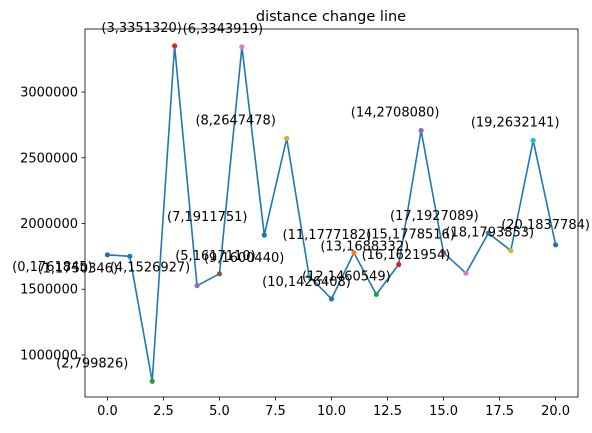  What do you see at coordinates (219, 411) in the screenshot?
I see `x-tick-label: 5.0` at bounding box center [219, 411].